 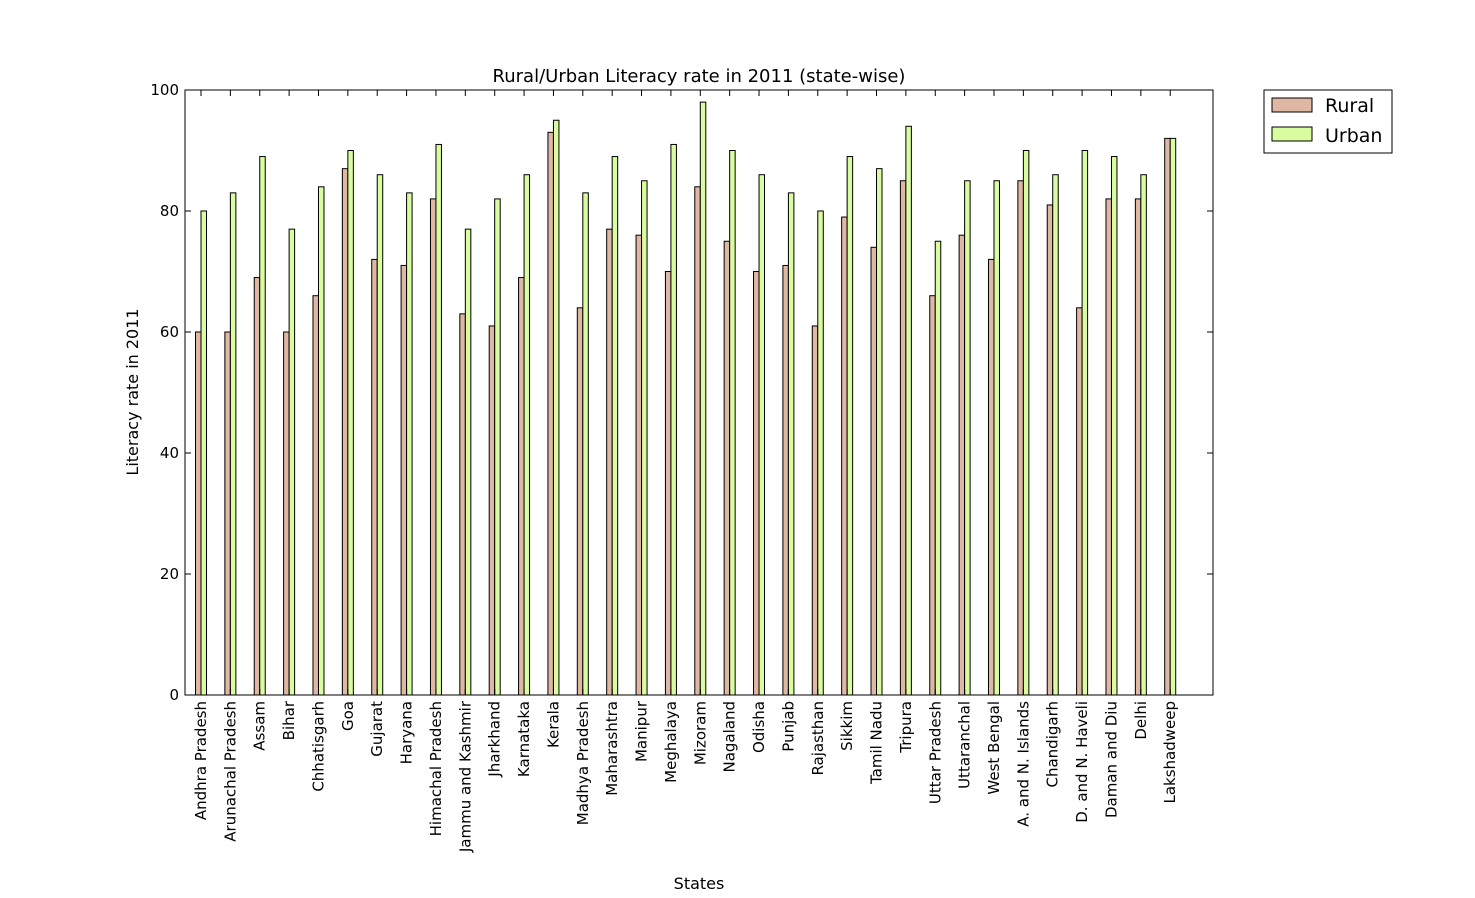 I want to click on bar-urban-andhra-pradesh, so click(x=203, y=453).